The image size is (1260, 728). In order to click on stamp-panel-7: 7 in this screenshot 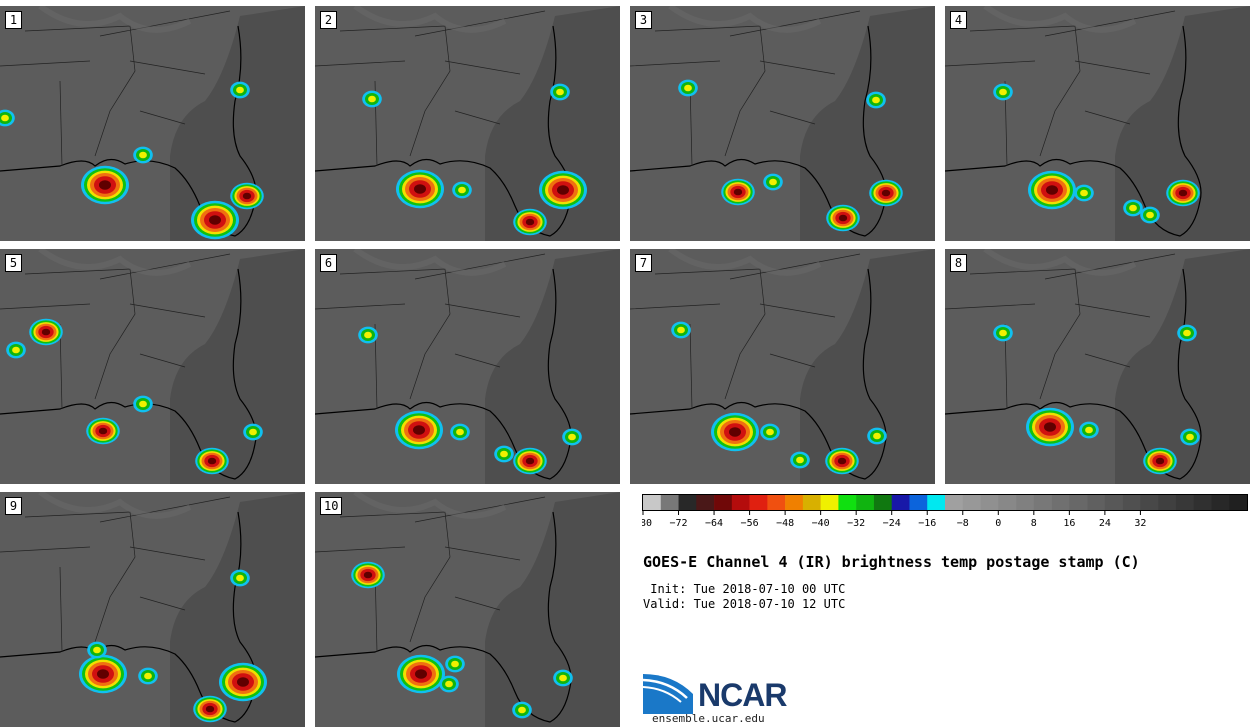, I will do `click(782, 366)`.